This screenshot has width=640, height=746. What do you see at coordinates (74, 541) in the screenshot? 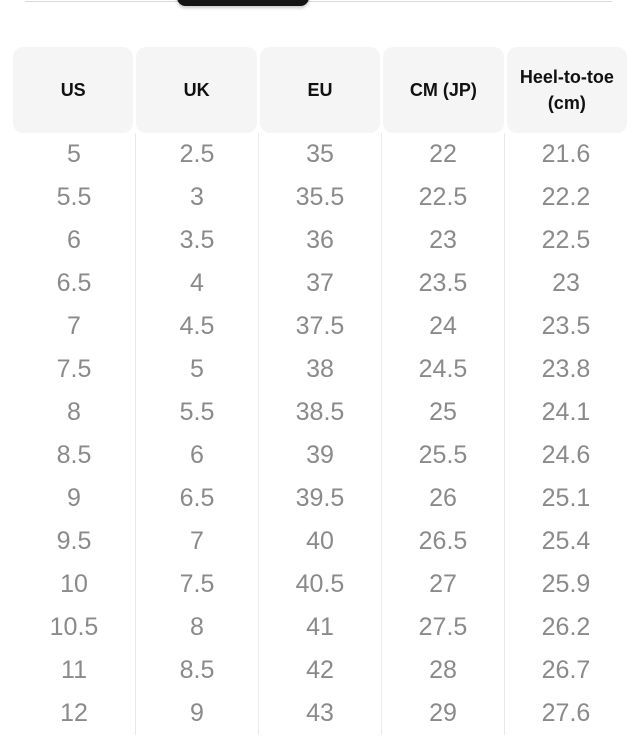
I see `table-cell: 9.5` at bounding box center [74, 541].